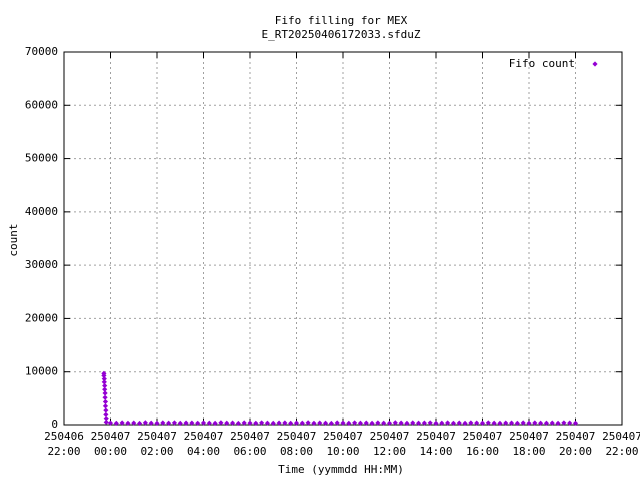 The height and width of the screenshot is (480, 640). What do you see at coordinates (41, 51) in the screenshot?
I see `y-tick-label: 70000` at bounding box center [41, 51].